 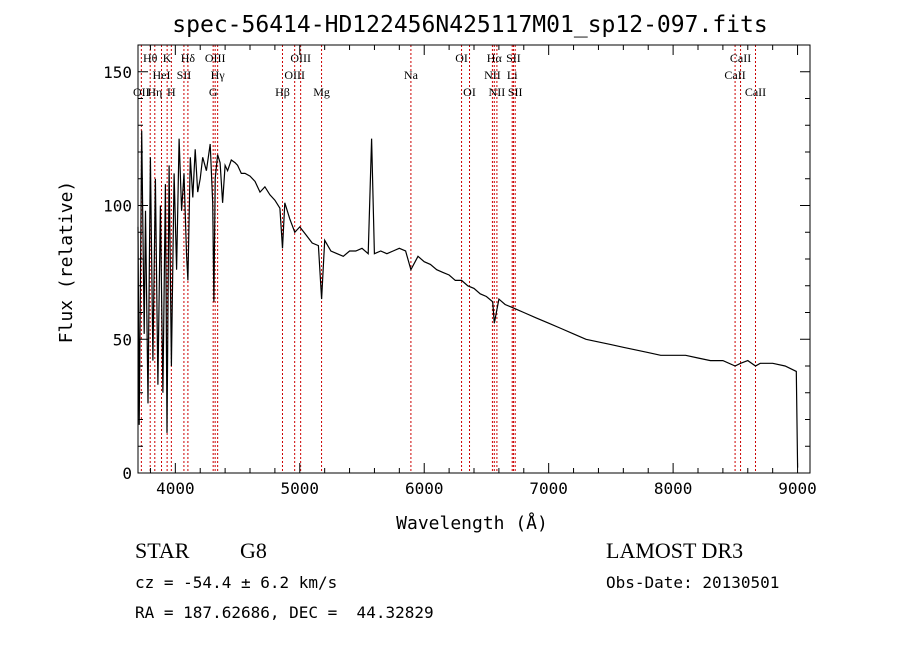 What do you see at coordinates (282, 92) in the screenshot?
I see `emission-line-label: Hβ` at bounding box center [282, 92].